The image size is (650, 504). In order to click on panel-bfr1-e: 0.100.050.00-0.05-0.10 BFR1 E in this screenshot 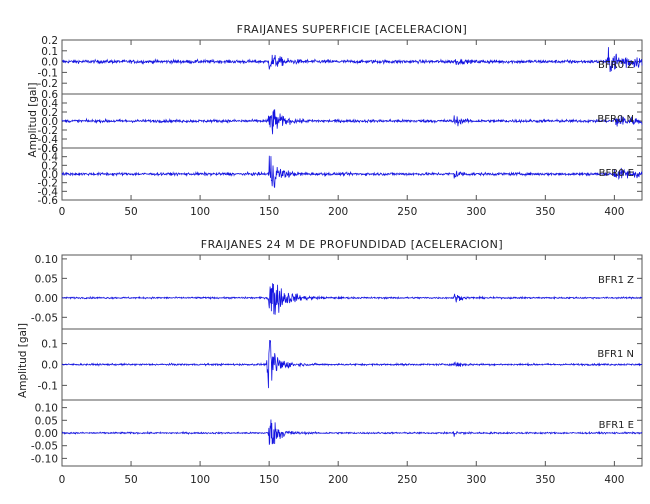, I will do `click(337, 433)`.